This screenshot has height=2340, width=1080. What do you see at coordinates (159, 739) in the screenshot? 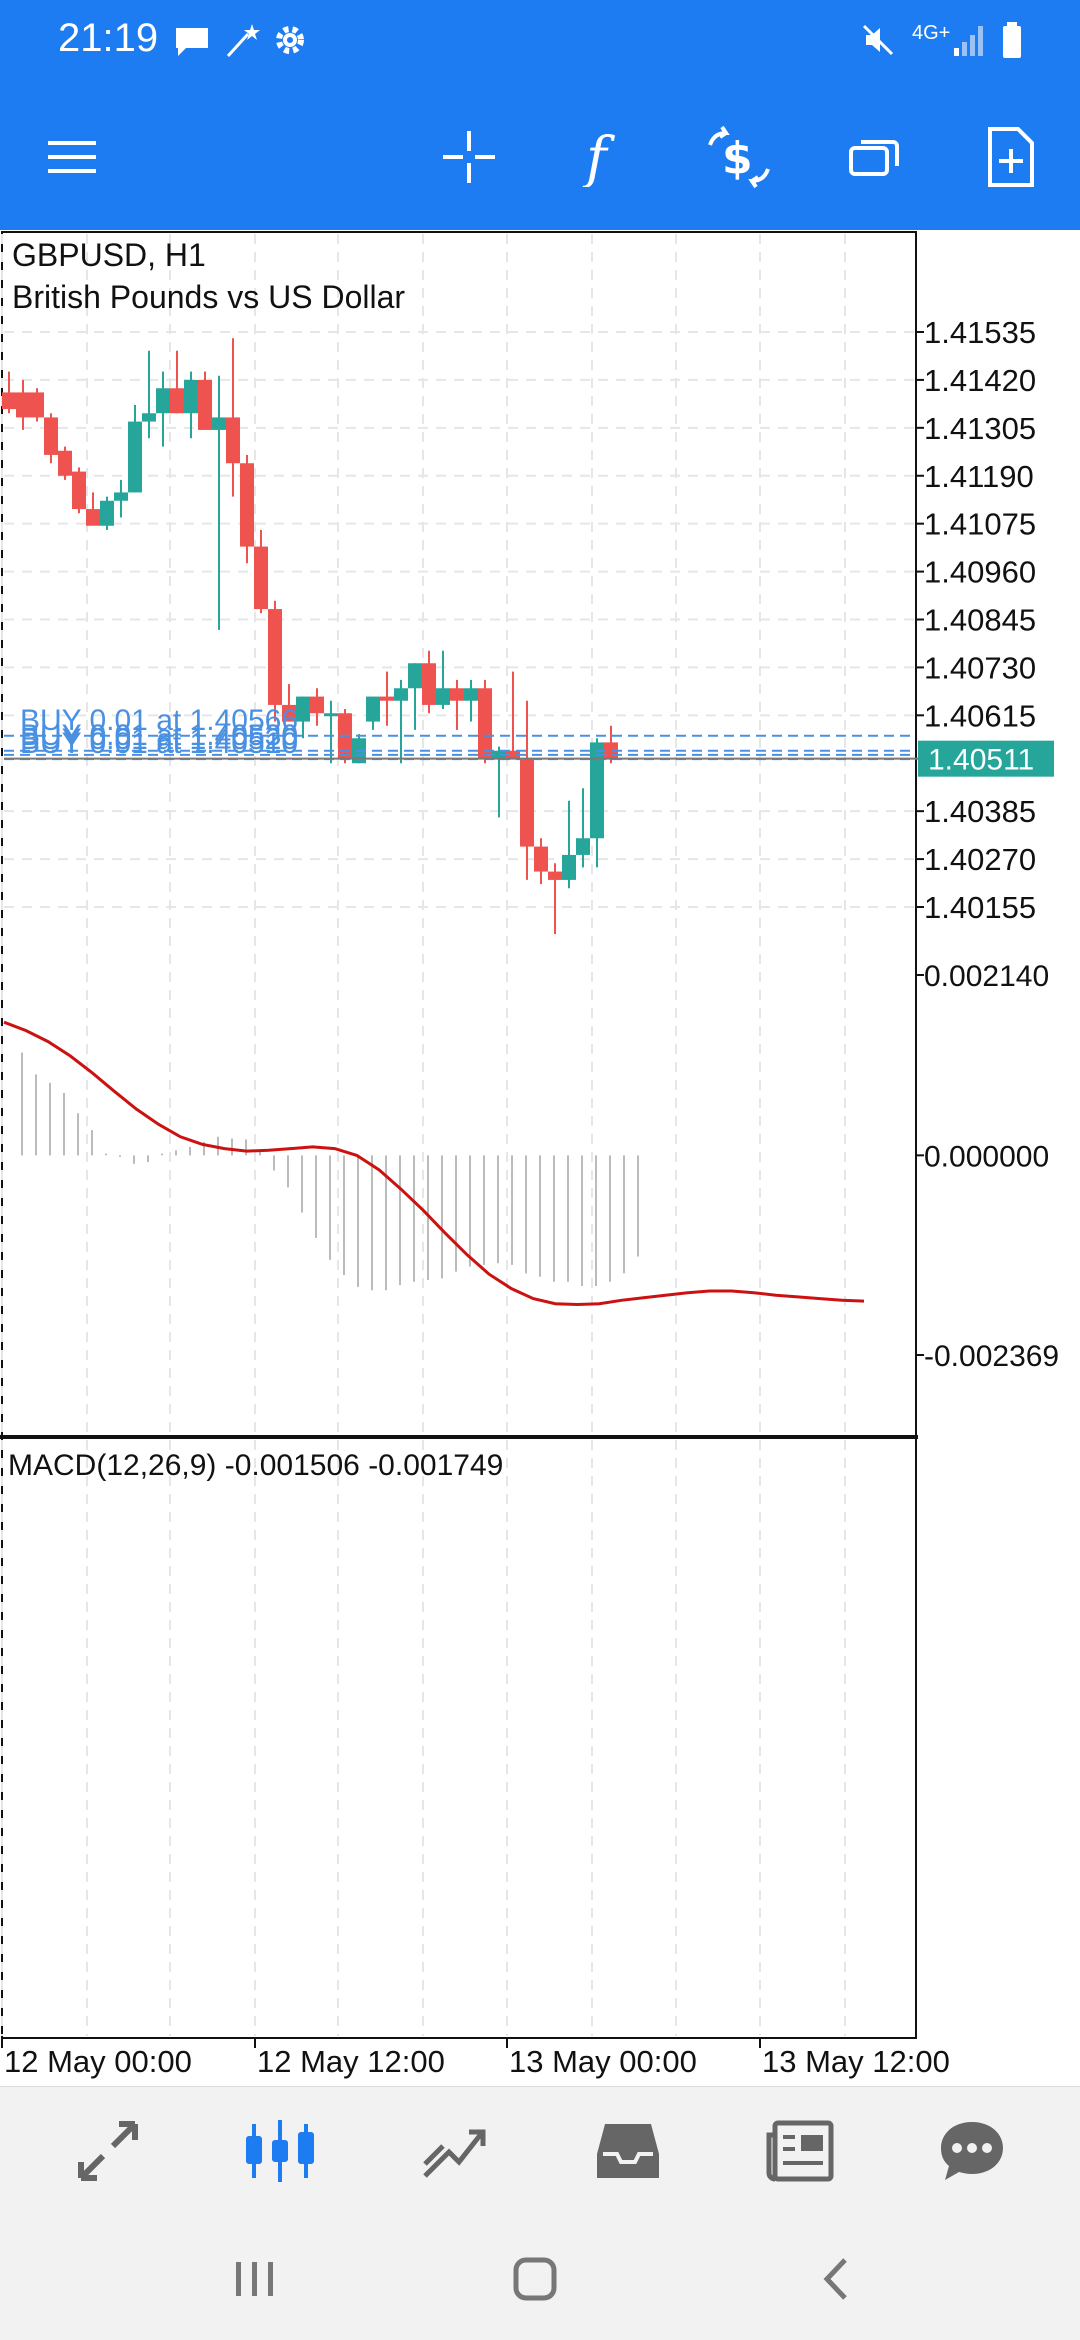
I see `order-label: BUY 0.01 at 1.40520` at bounding box center [159, 739].